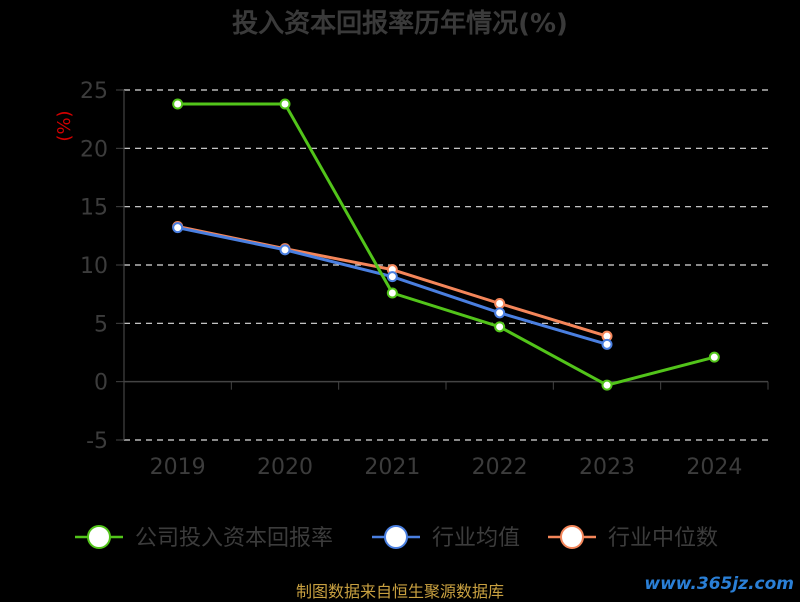 This screenshot has height=602, width=800. What do you see at coordinates (64, 125) in the screenshot?
I see `y-axis-label: (%)` at bounding box center [64, 125].